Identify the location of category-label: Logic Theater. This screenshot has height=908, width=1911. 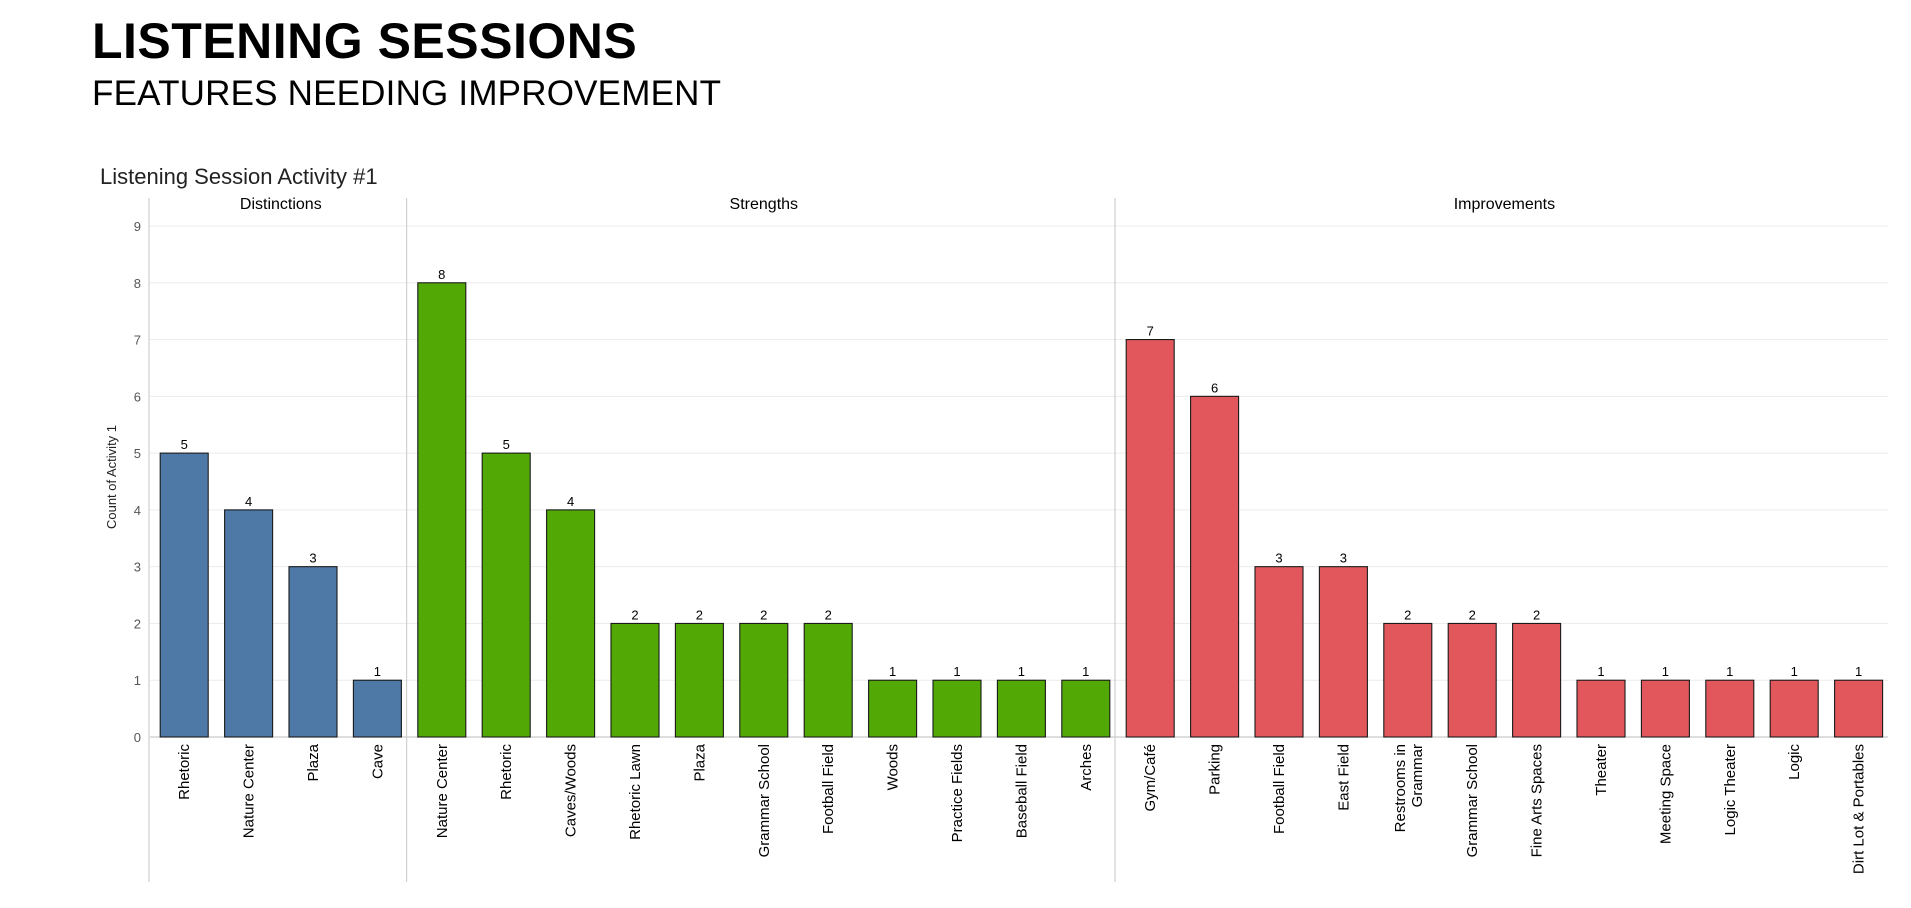
(1730, 789).